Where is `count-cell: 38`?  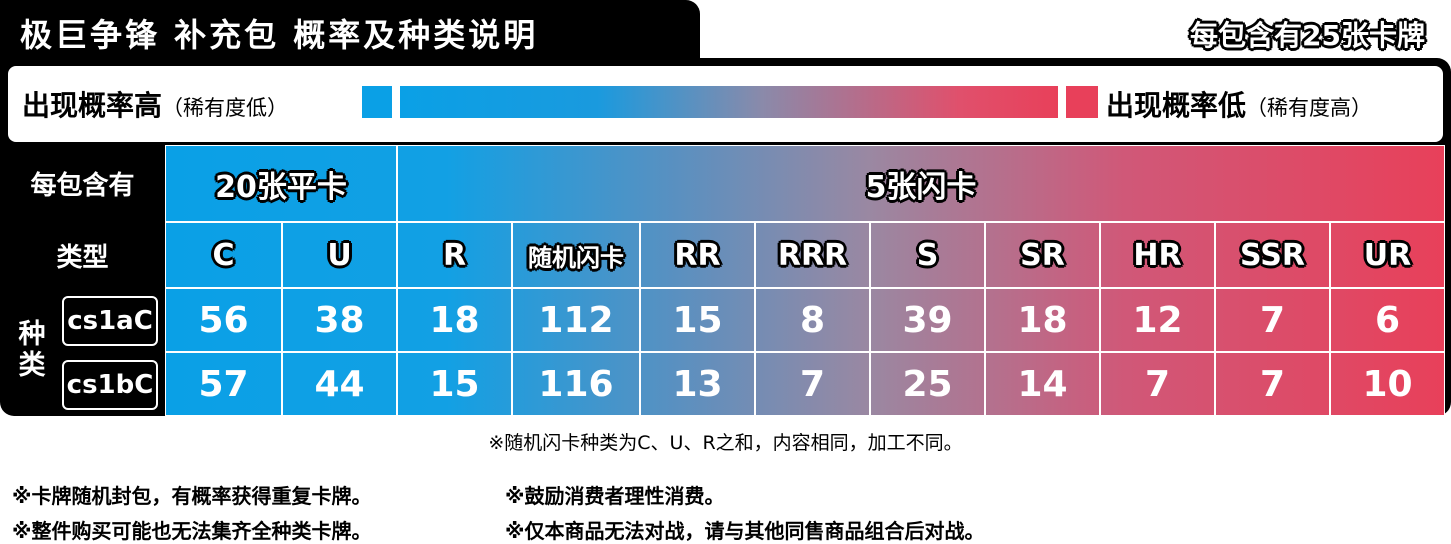
count-cell: 38 is located at coordinates (339, 320).